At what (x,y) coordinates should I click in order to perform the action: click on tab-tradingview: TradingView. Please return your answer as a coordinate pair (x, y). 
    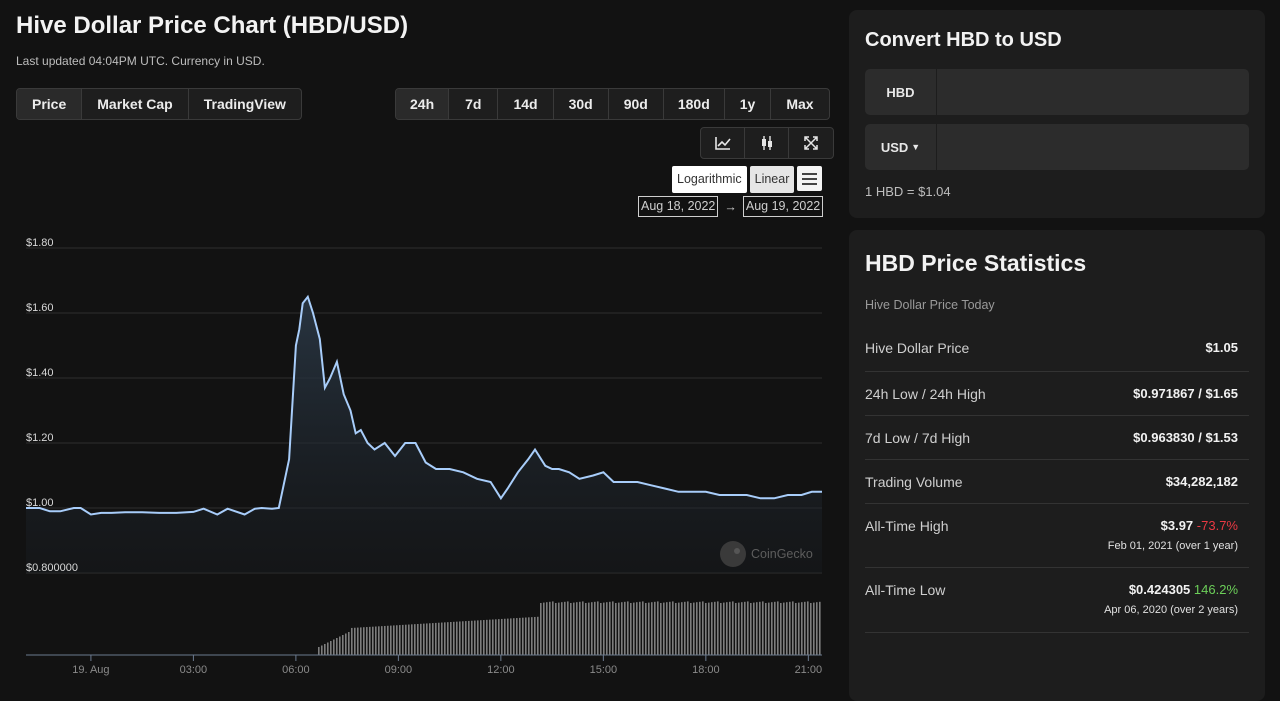
    Looking at the image, I should click on (244, 104).